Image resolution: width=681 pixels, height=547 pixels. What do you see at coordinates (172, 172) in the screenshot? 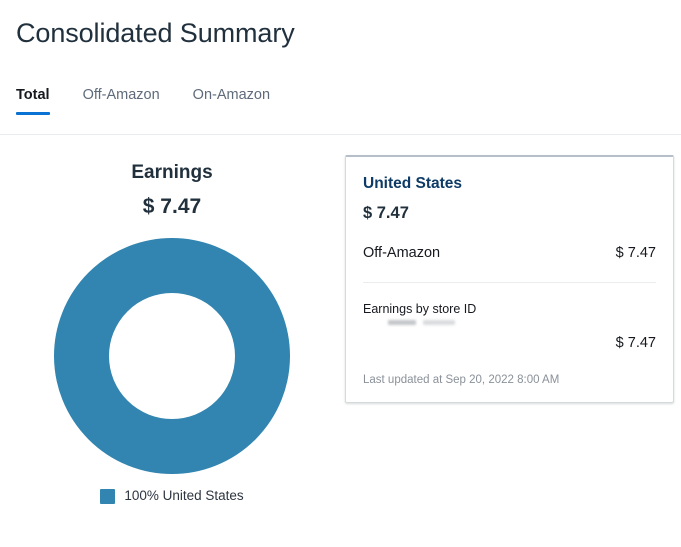
I see `earnings-chart-title: Earnings` at bounding box center [172, 172].